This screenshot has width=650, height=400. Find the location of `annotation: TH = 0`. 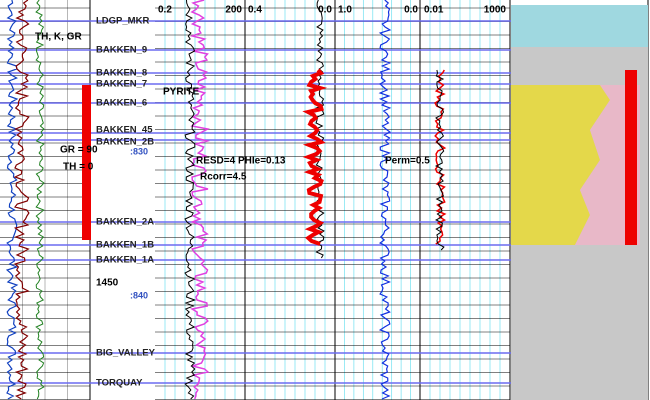

annotation: TH = 0 is located at coordinates (78, 167).